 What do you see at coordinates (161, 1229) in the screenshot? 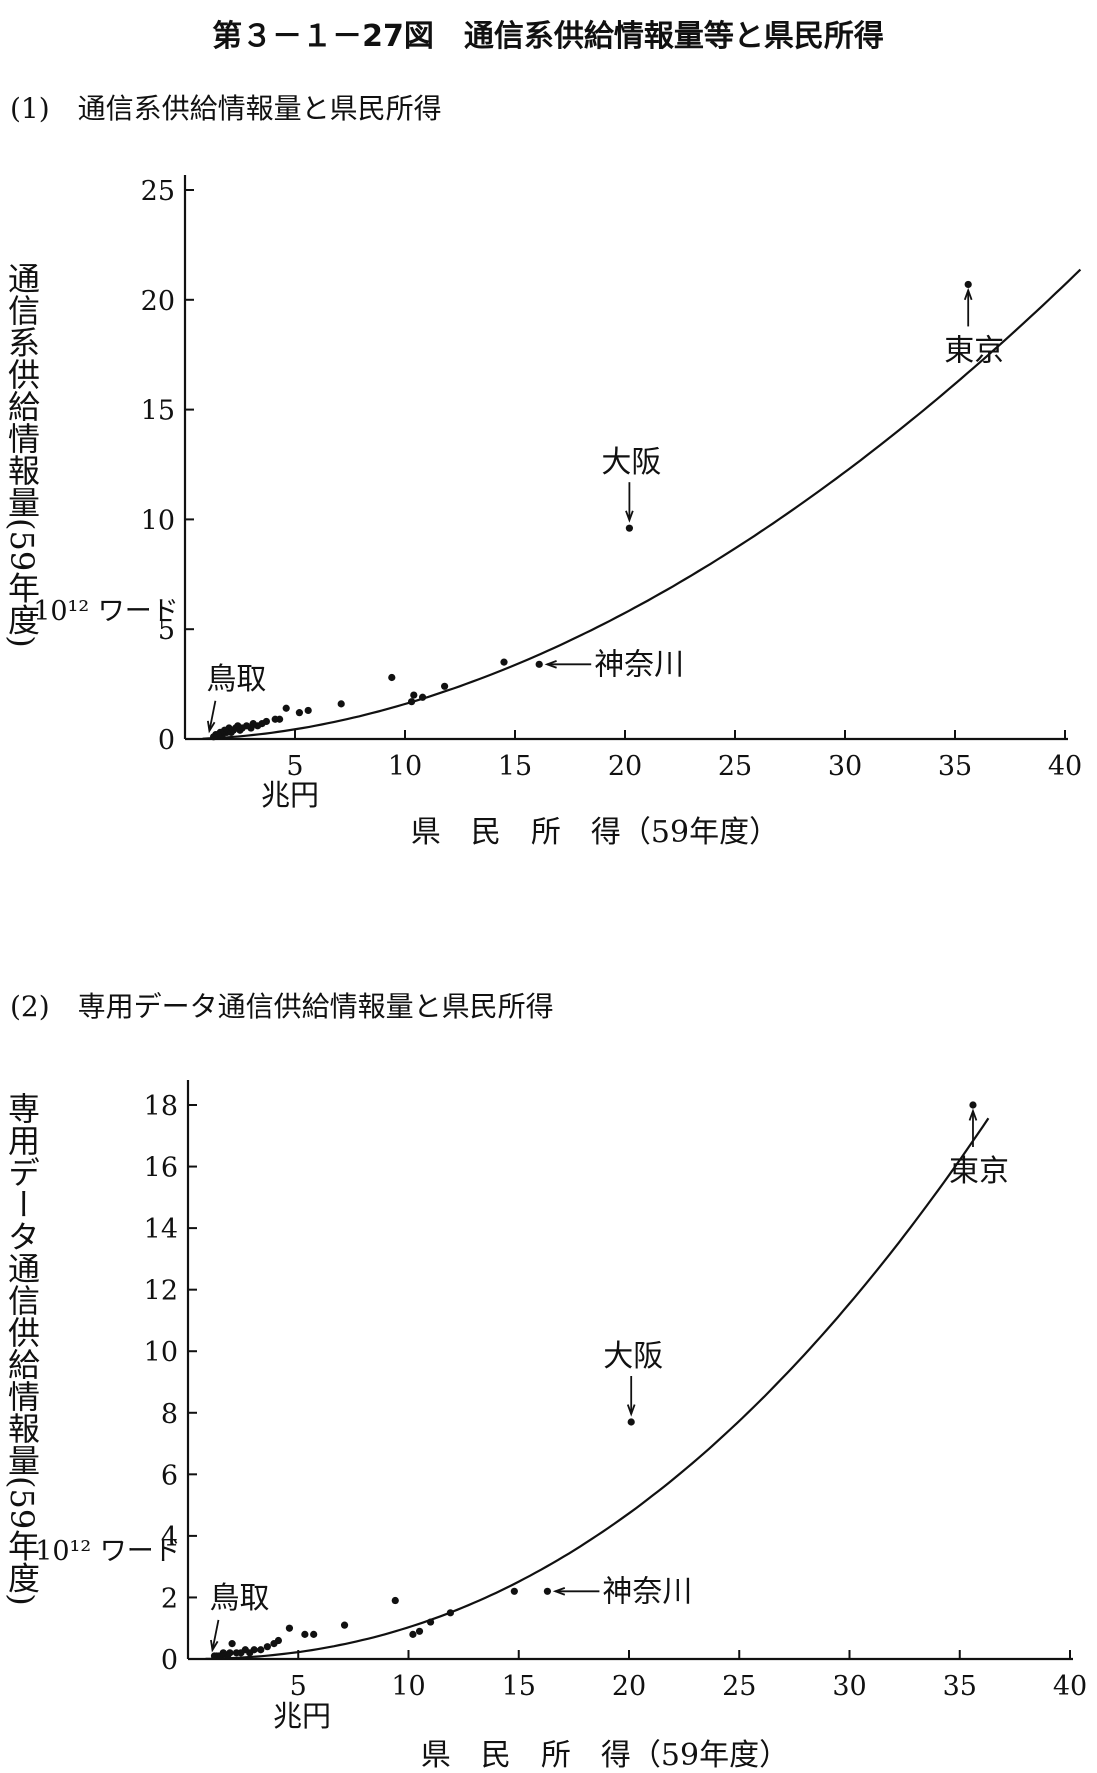
I see `panel-2-y-tick-label: 14` at bounding box center [161, 1229].